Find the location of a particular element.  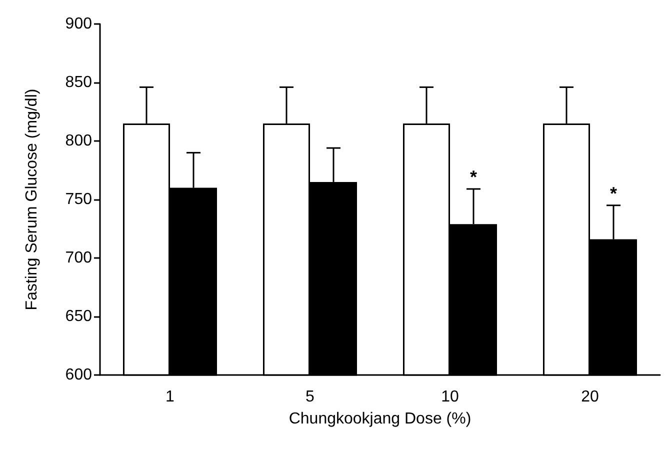

y-tick-label: 900 is located at coordinates (78, 24).